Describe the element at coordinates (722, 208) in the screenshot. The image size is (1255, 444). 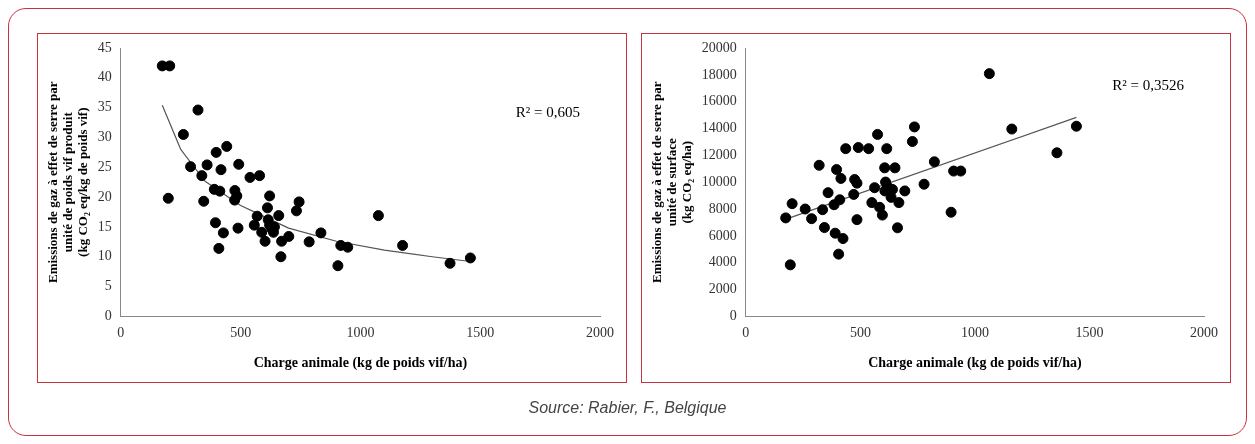
I see `y-tick-label: 8000` at that location.